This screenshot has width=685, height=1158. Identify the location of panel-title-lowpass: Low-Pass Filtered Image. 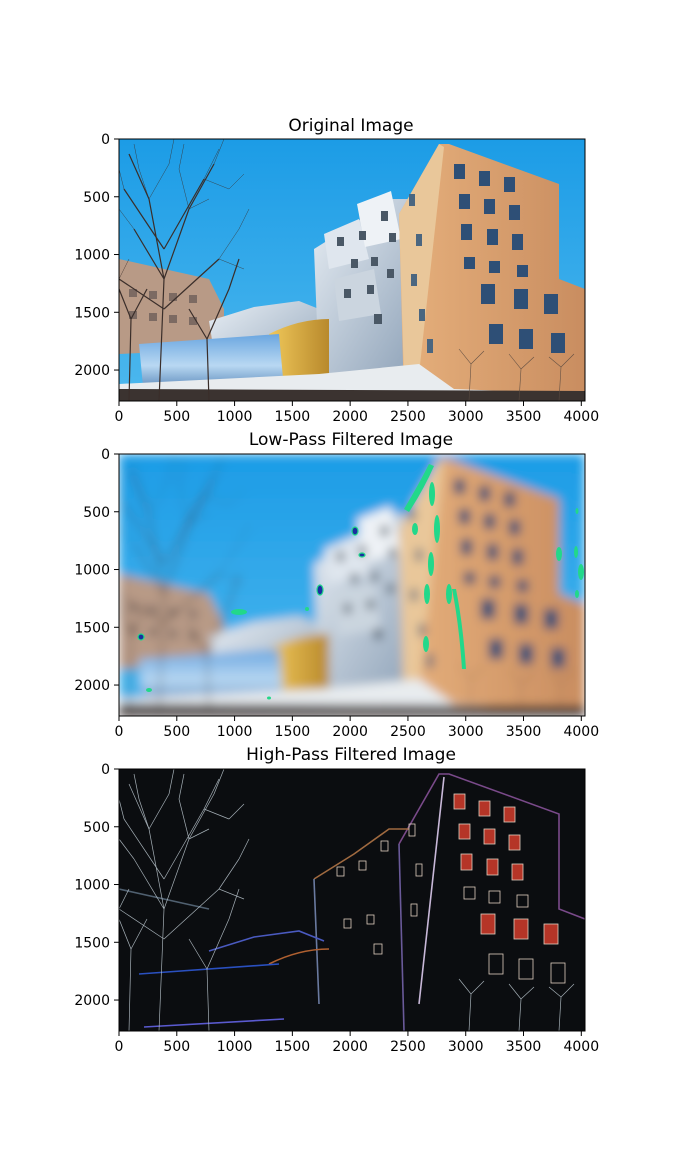
(351, 440).